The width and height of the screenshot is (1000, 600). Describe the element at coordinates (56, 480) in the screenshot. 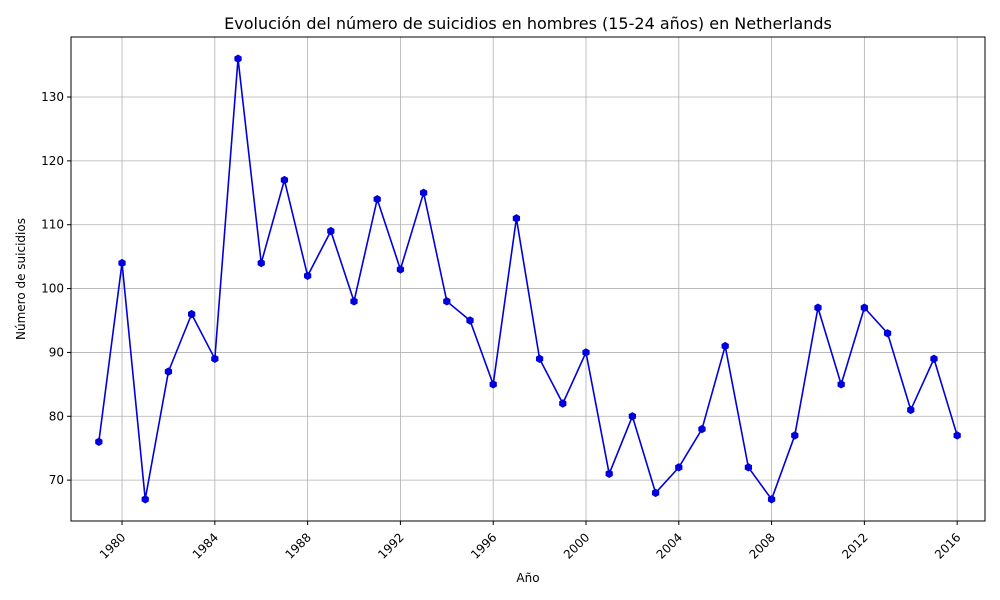

I see `y-tick-label: 70` at that location.